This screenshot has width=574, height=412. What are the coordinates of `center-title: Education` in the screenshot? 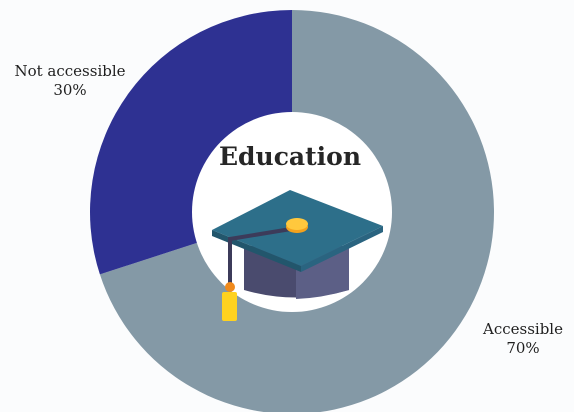 It's located at (290, 156).